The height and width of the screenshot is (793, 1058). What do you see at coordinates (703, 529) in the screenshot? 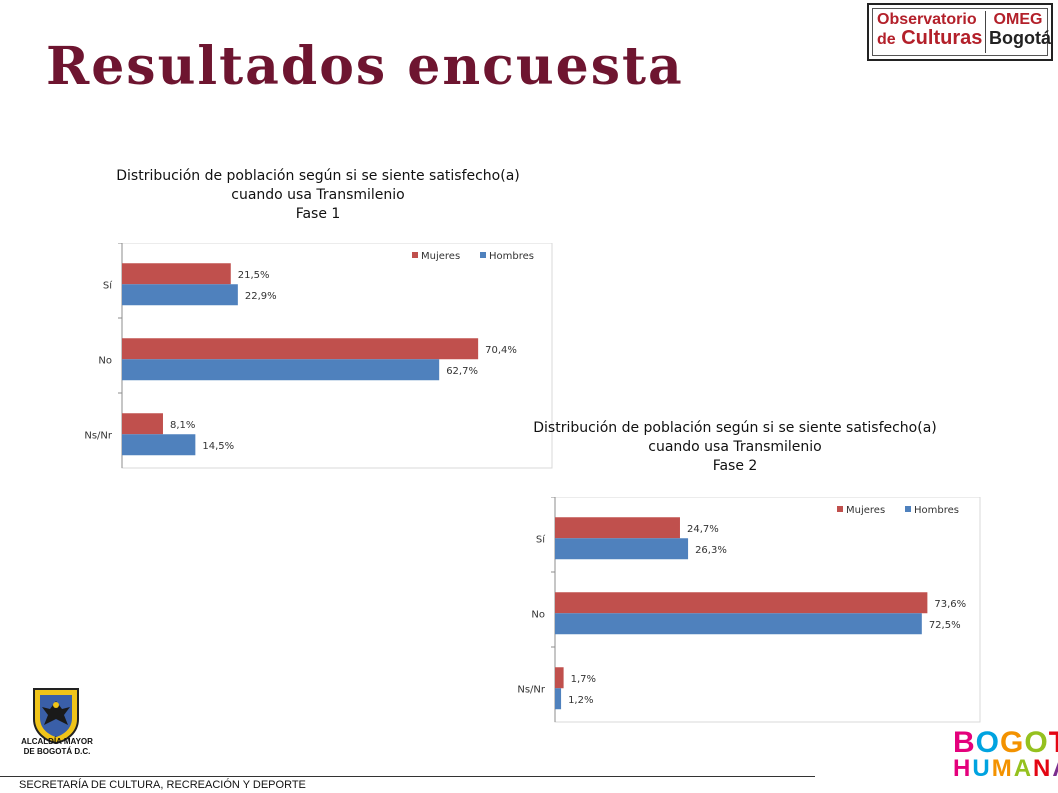
I see `data-label: 24,7%` at bounding box center [703, 529].